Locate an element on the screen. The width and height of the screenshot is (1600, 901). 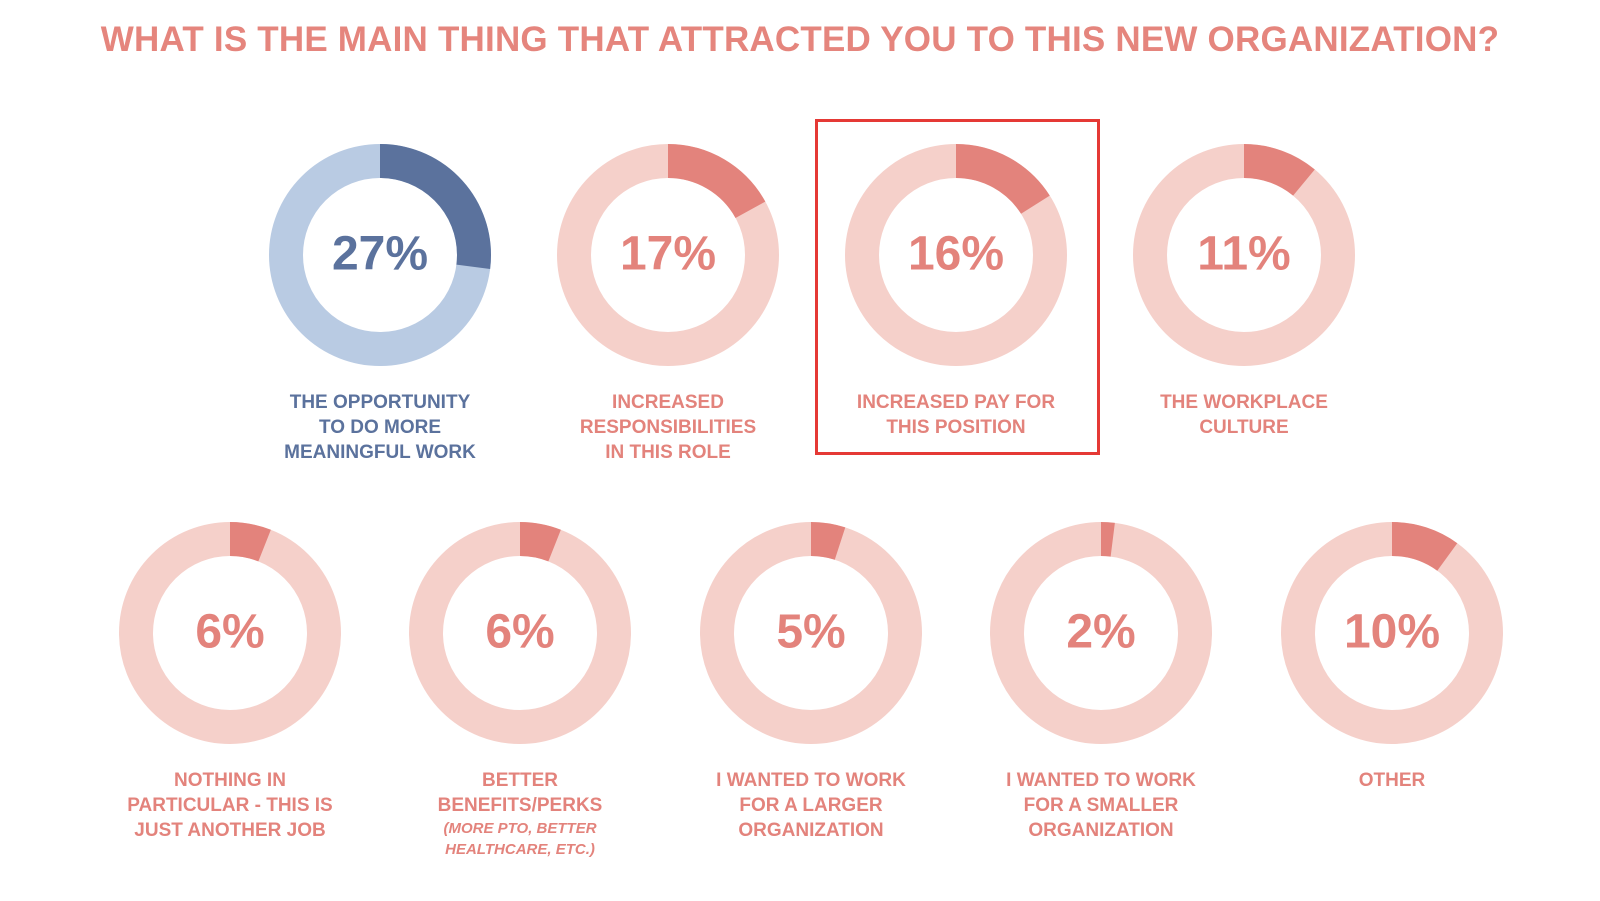
donut-category-label: THE WORKPLACE CULTURE is located at coordinates (1244, 415).